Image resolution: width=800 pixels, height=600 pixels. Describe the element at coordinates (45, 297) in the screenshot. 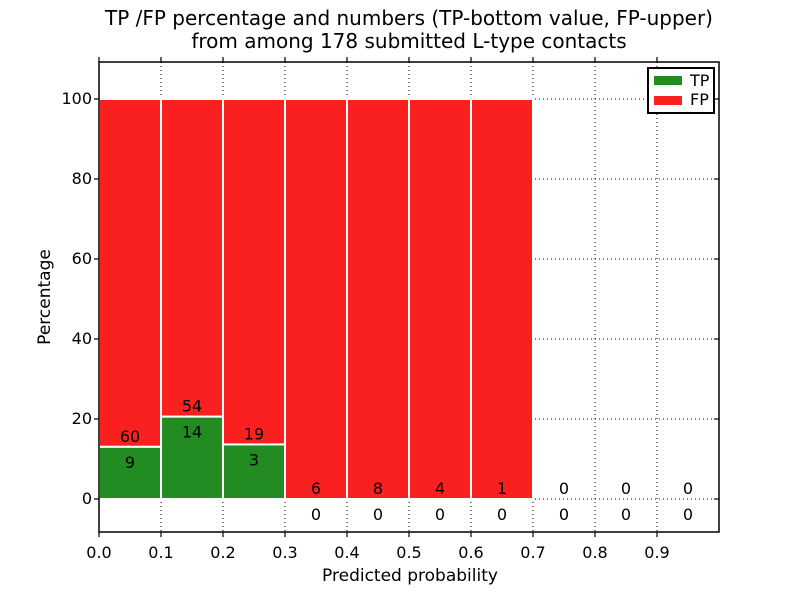

I see `y-axis-label: Percentage` at that location.